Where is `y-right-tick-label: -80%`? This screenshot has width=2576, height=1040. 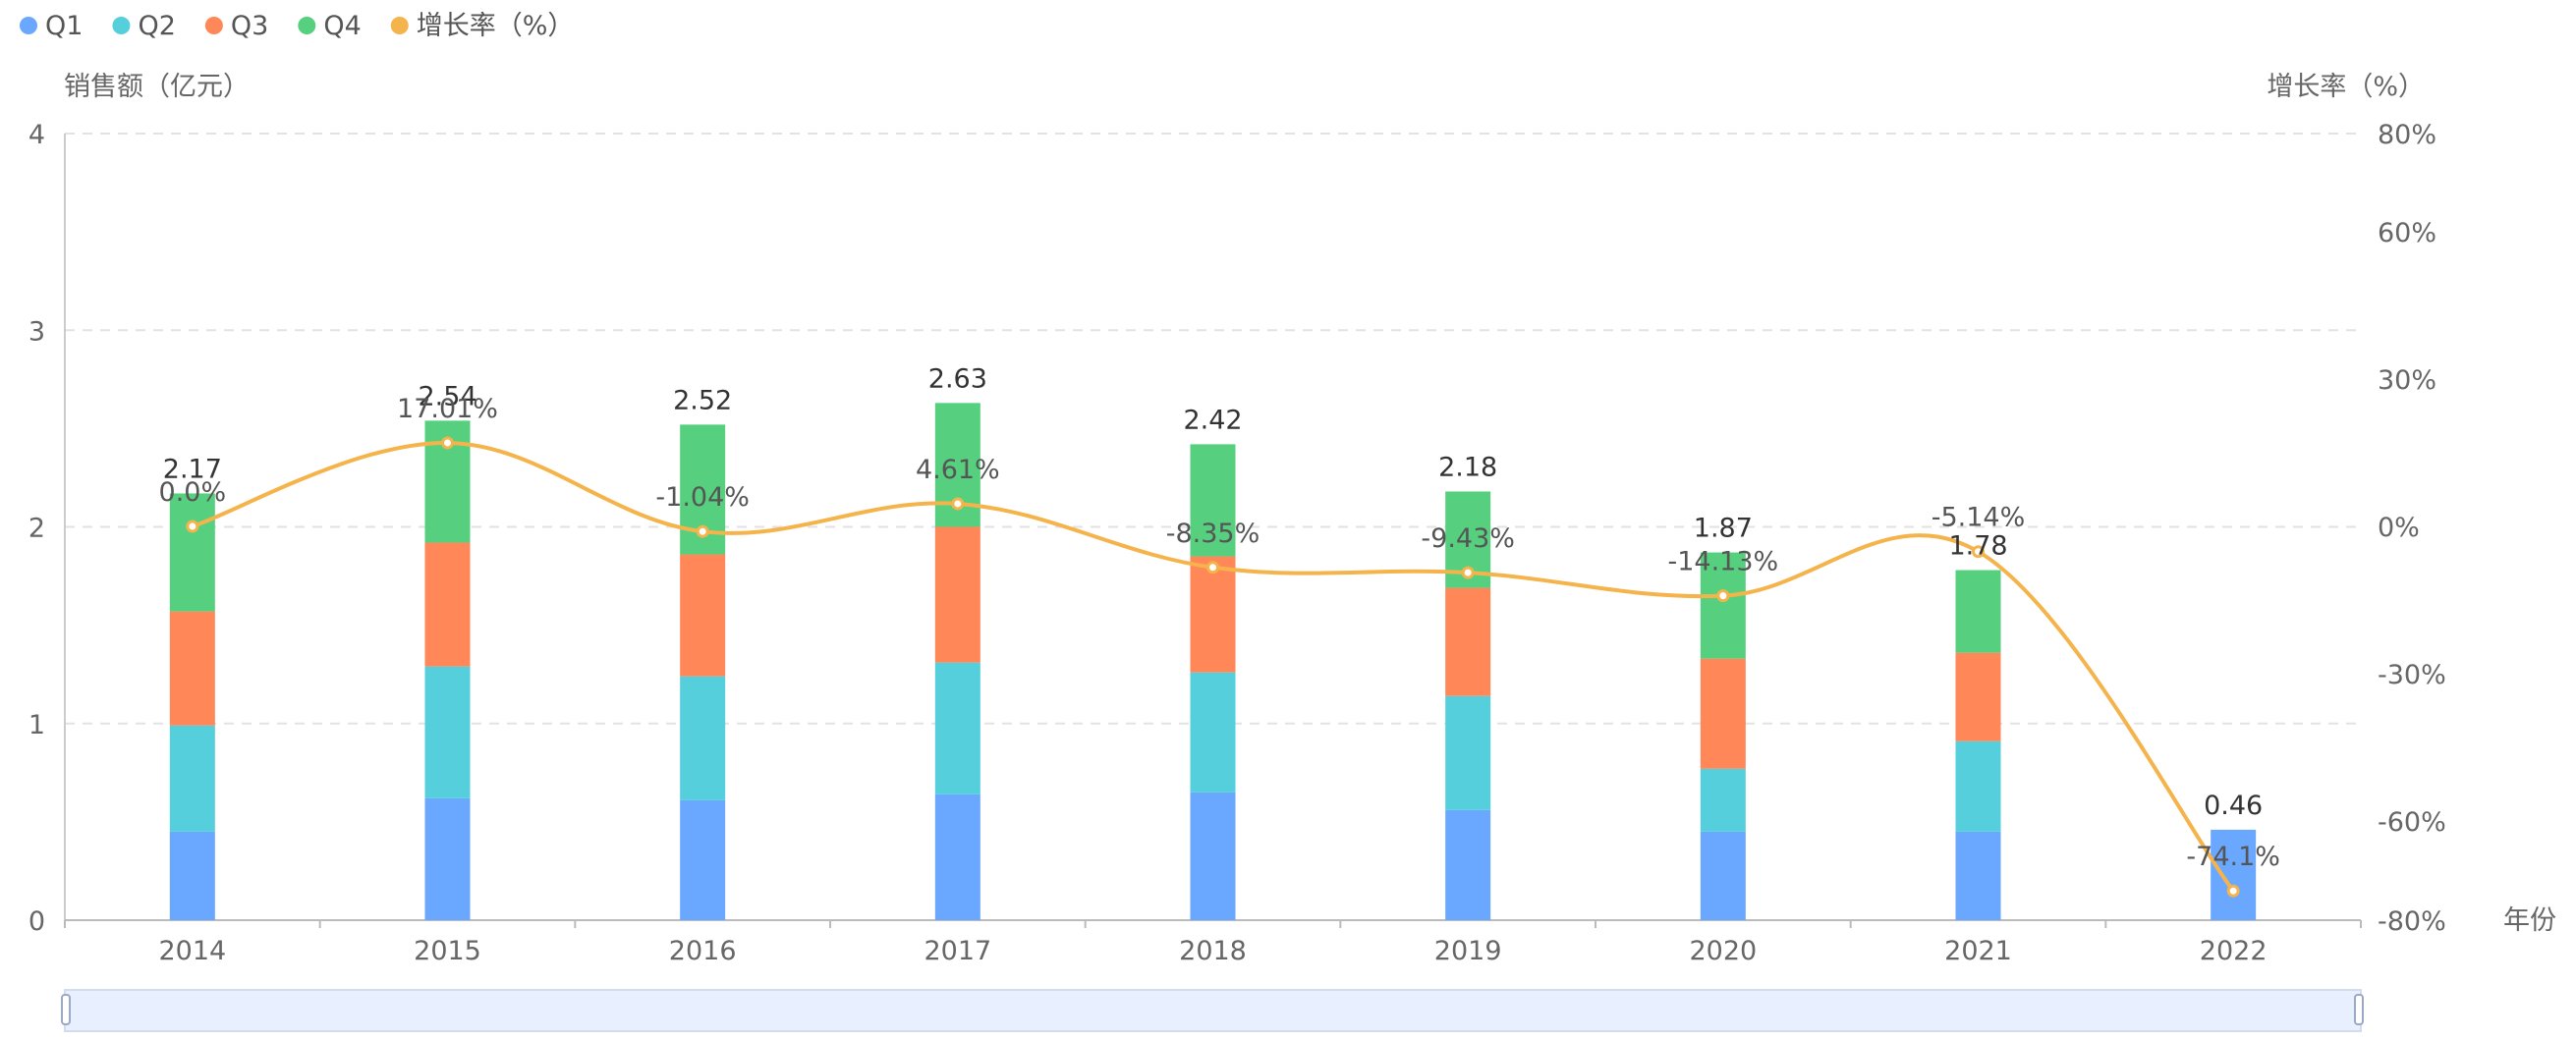 y-right-tick-label: -80% is located at coordinates (2412, 921).